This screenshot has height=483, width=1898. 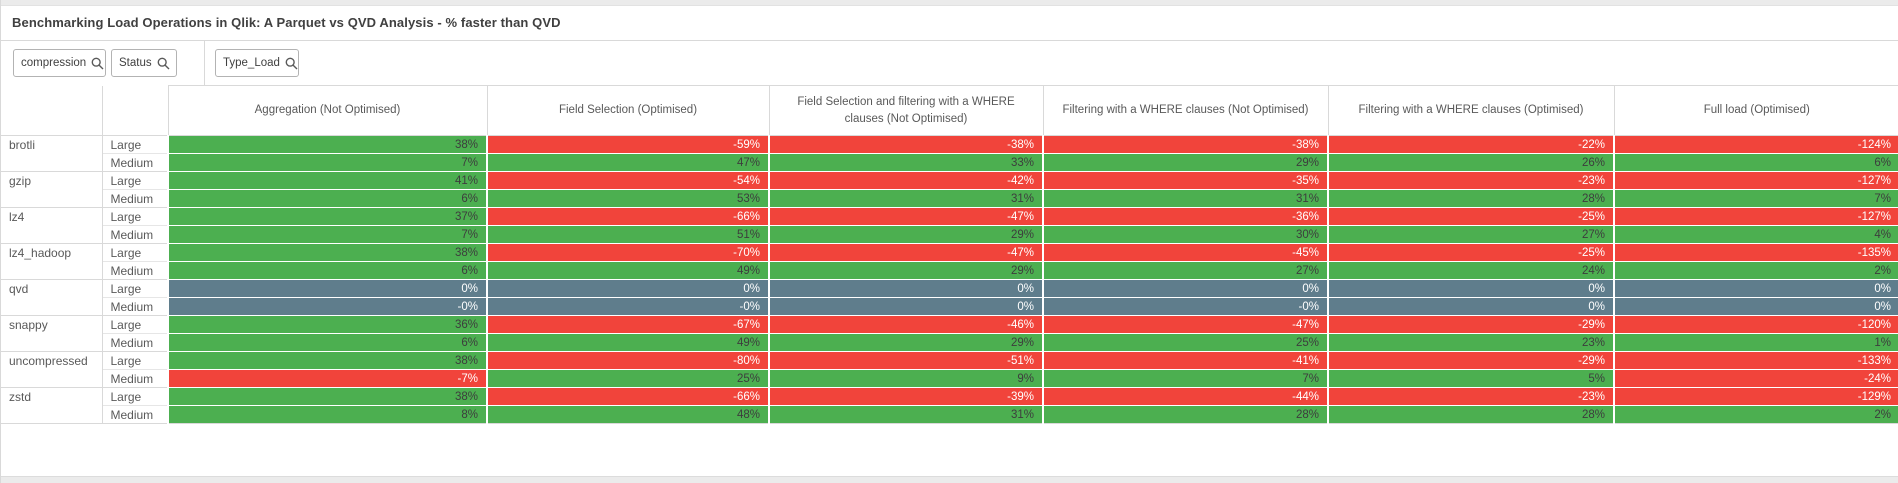 What do you see at coordinates (627, 180) in the screenshot?
I see `value-cell: -54%` at bounding box center [627, 180].